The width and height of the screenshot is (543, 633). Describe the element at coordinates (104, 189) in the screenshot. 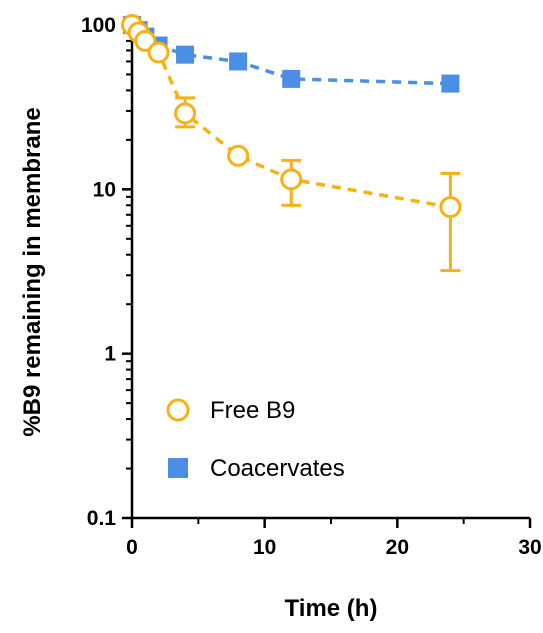

I see `y-tick-label: 10` at that location.